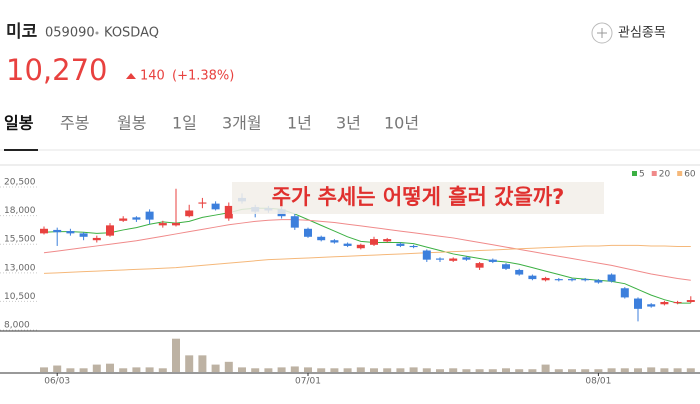  Describe the element at coordinates (628, 33) in the screenshot. I see `watch-button: 관심종목` at that location.